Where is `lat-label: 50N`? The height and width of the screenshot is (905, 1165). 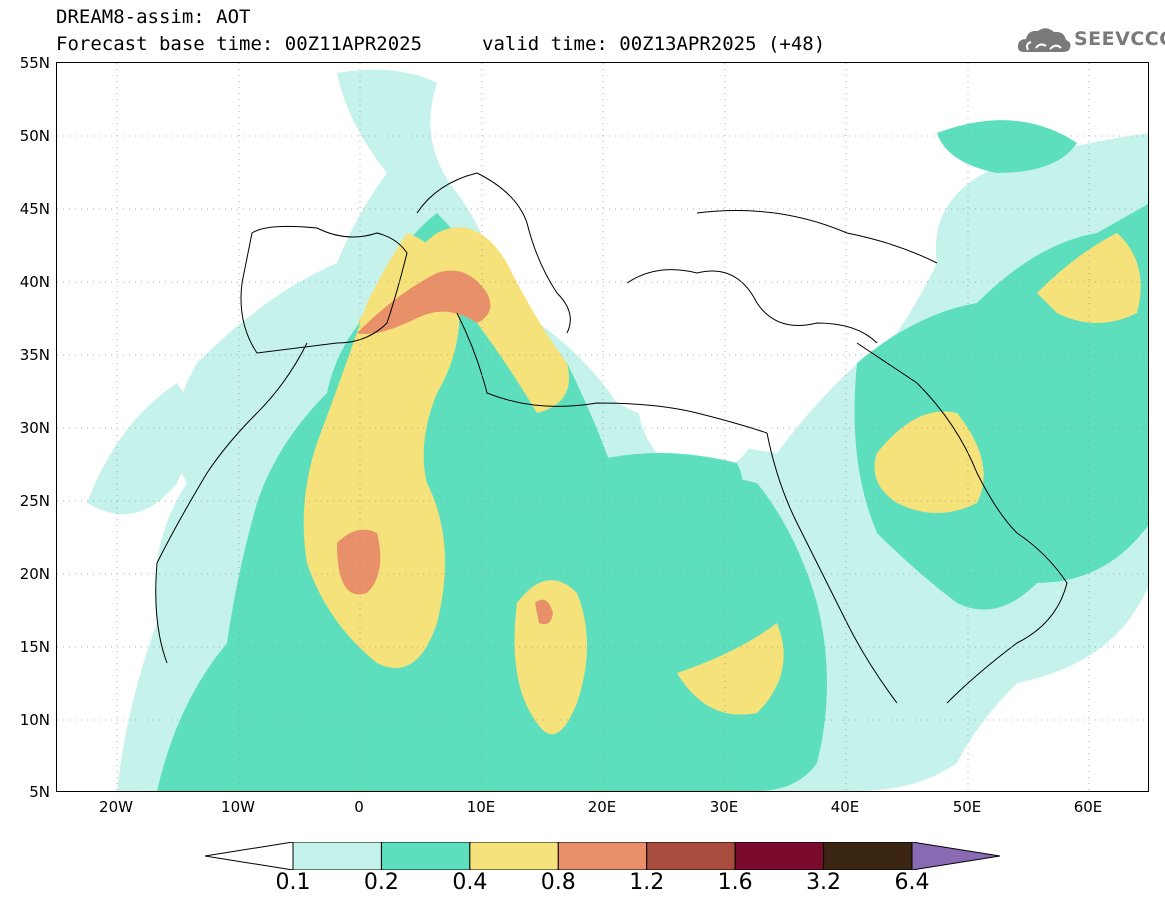
lat-label: 50N is located at coordinates (34, 136).